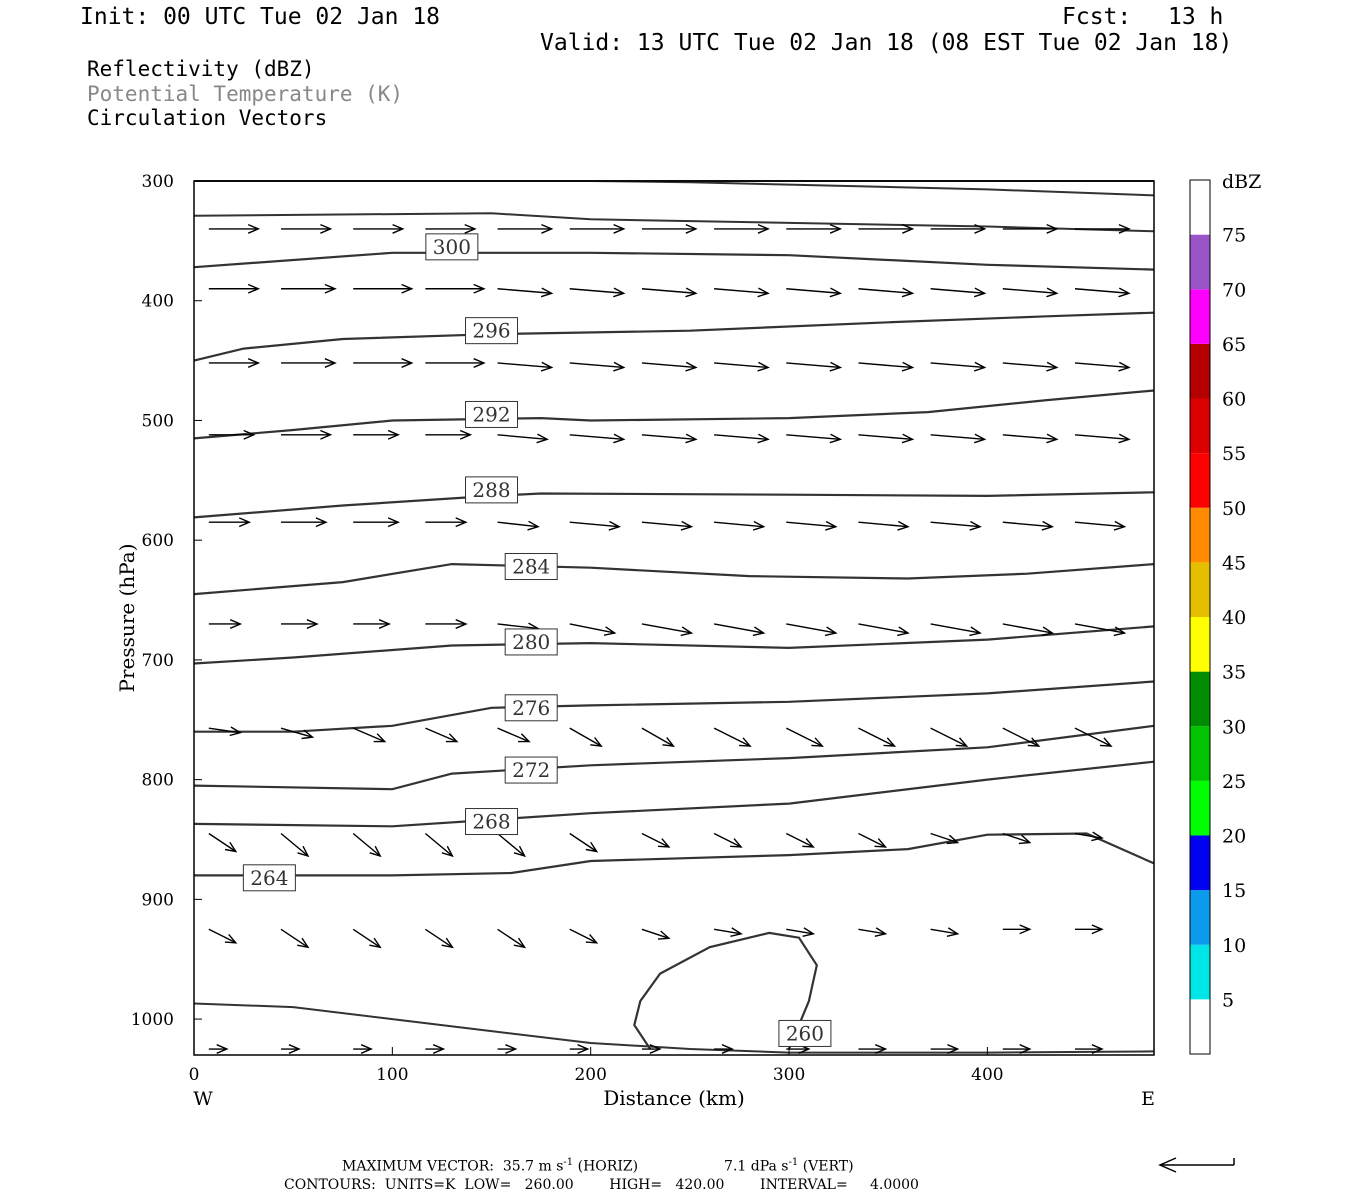  Describe the element at coordinates (596, 1066) in the screenshot. I see `x-axis-ticks: 0 100 200 300 400` at that location.